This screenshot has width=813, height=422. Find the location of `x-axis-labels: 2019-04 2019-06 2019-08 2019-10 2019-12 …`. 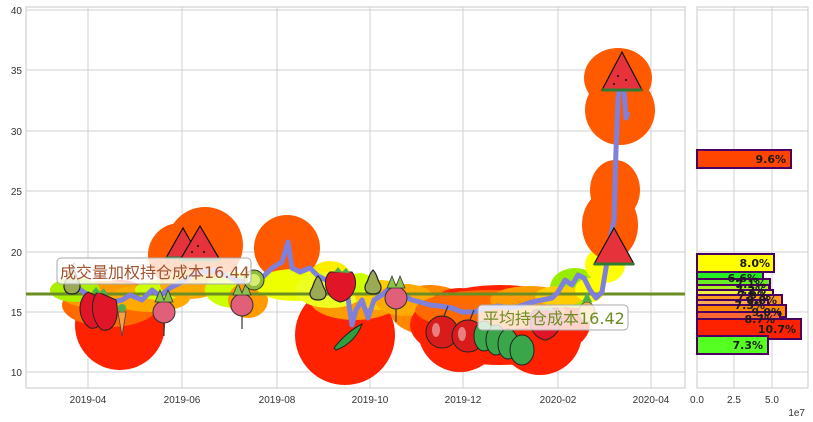

x-axis-labels: 2019-04 2019-06 2019-08 2019-10 2019-12 … is located at coordinates (370, 400).